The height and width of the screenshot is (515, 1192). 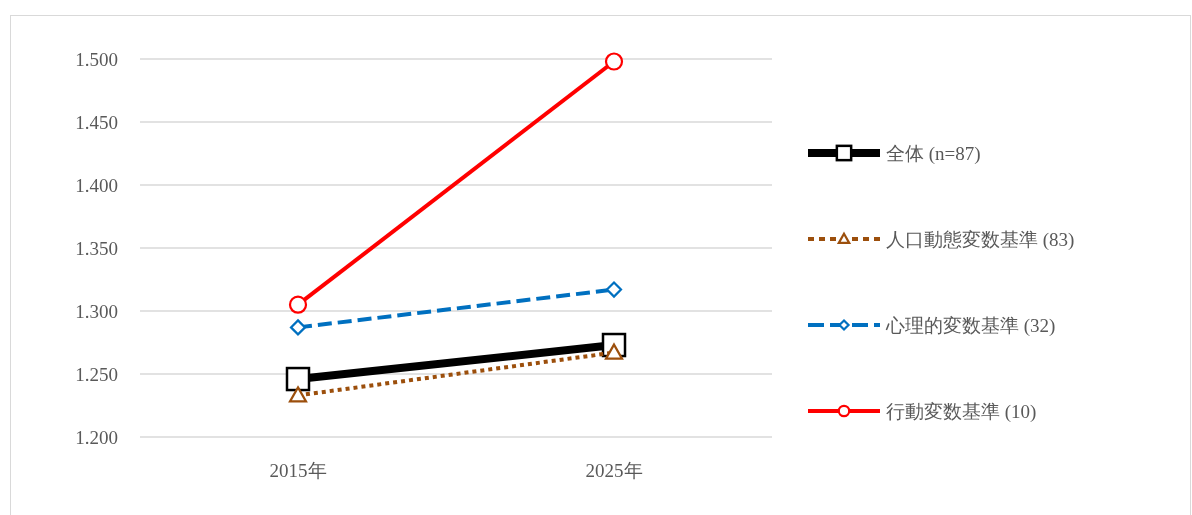 What do you see at coordinates (96, 437) in the screenshot?
I see `y-tick-label: 1.200` at bounding box center [96, 437].